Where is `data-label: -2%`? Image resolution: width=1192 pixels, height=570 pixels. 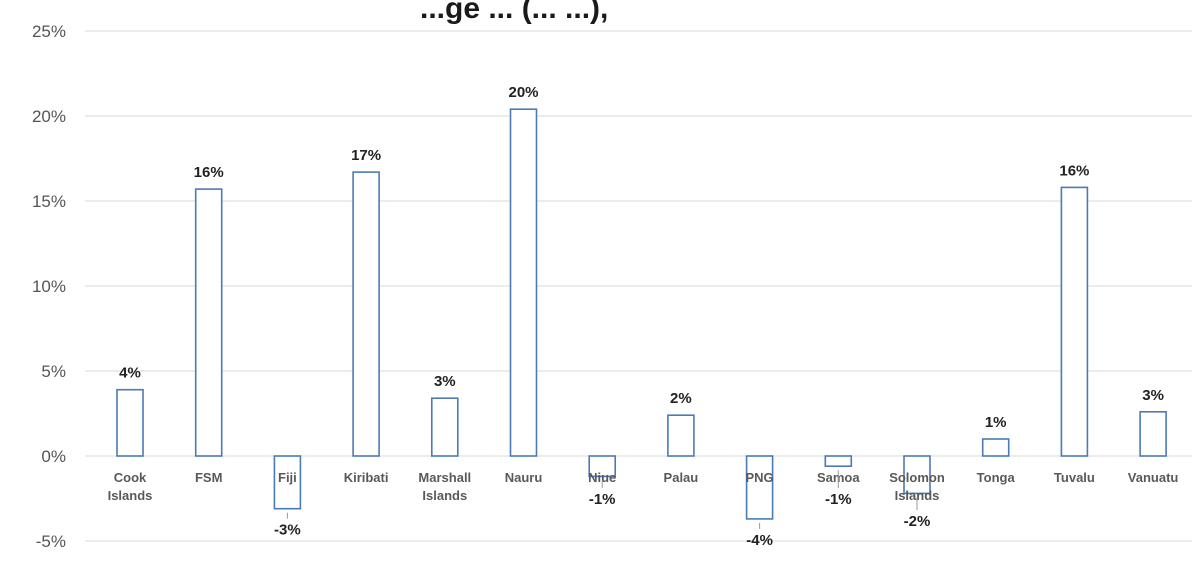 data-label: -2% is located at coordinates (917, 521).